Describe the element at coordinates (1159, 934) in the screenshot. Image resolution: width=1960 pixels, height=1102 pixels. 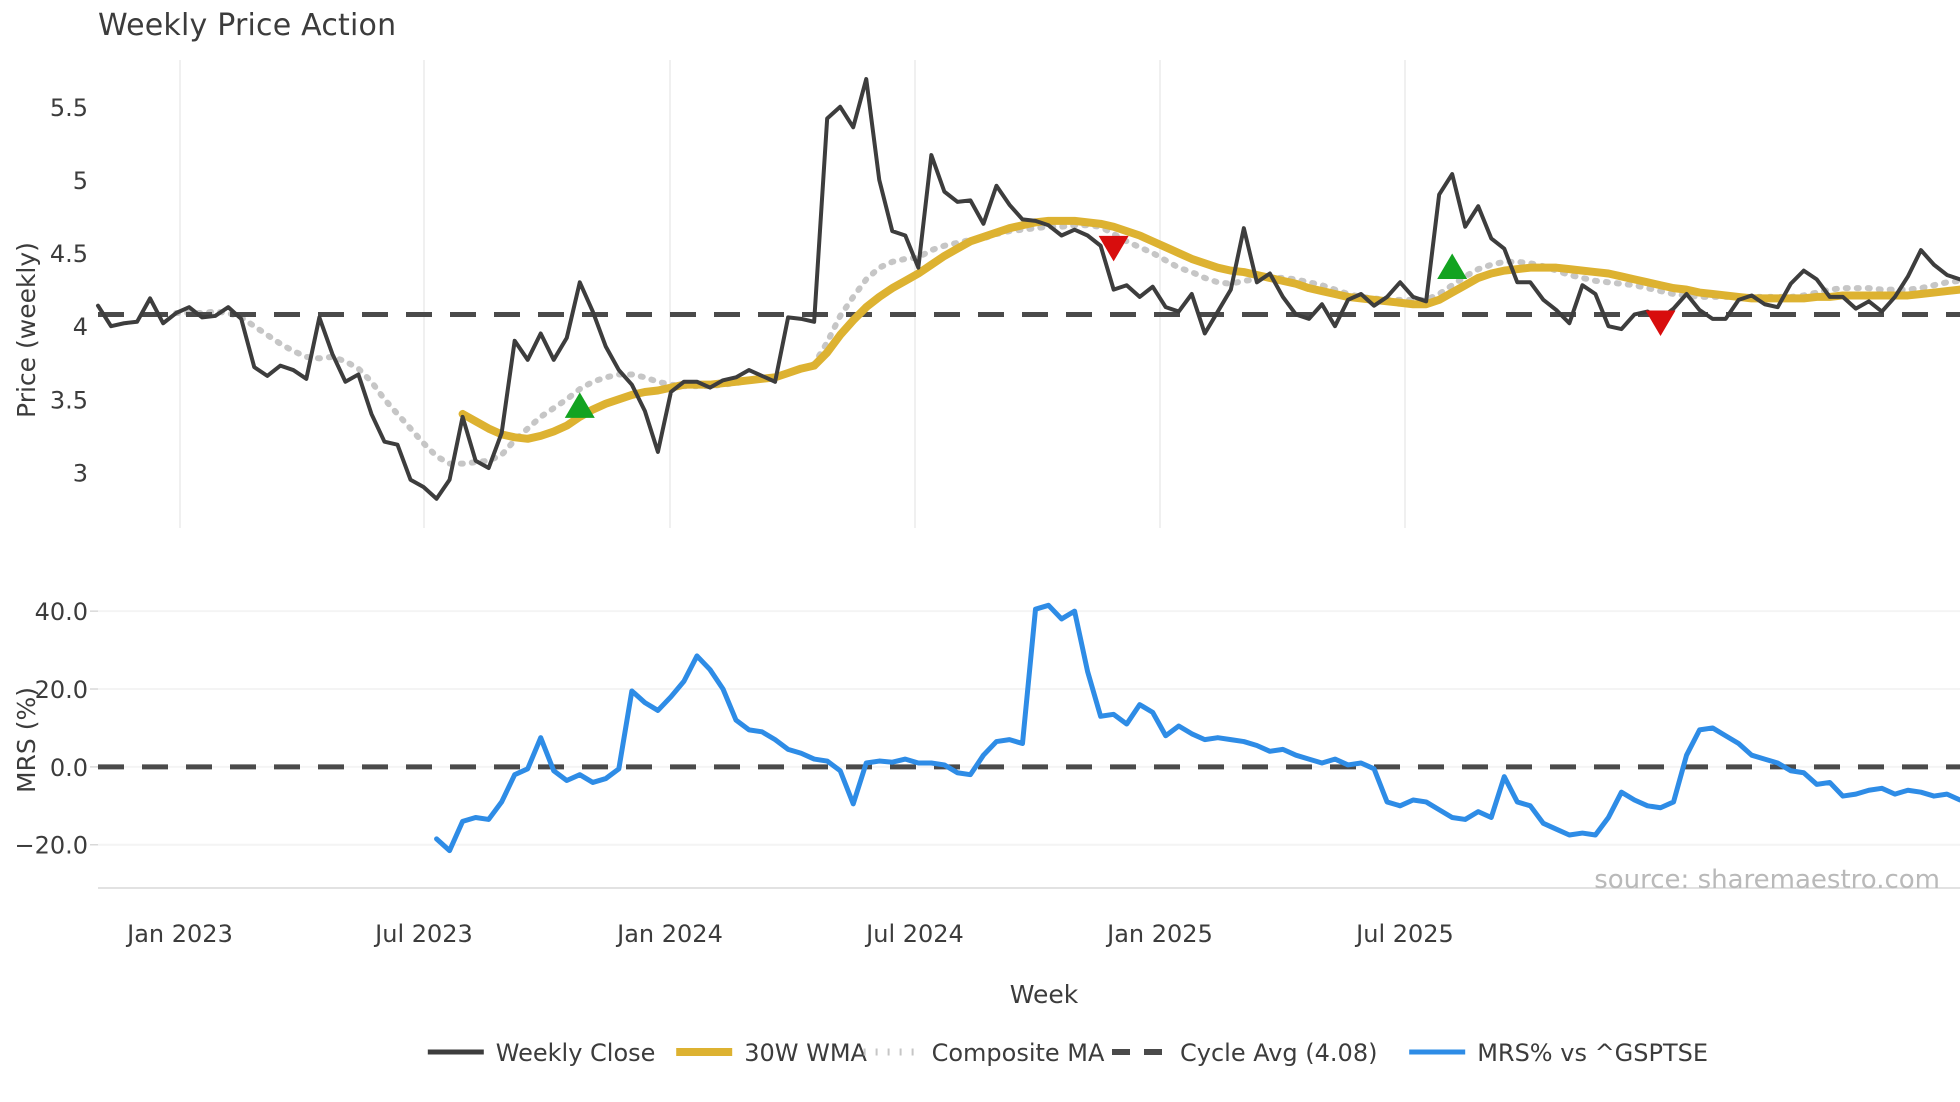
I see `x-tick-label: Jan 2025` at that location.